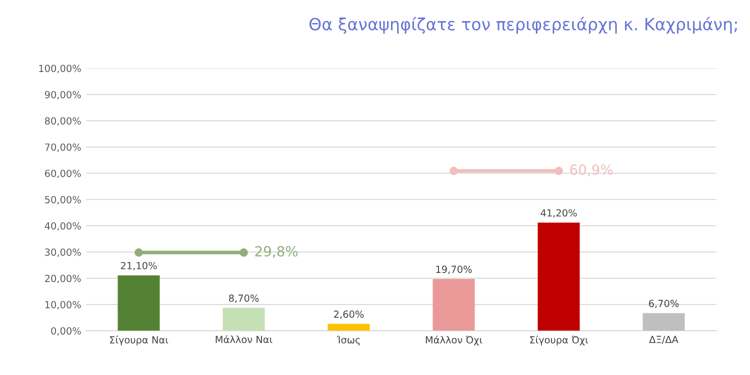  Describe the element at coordinates (62, 226) in the screenshot. I see `y-tick-label: 40,00%` at that location.